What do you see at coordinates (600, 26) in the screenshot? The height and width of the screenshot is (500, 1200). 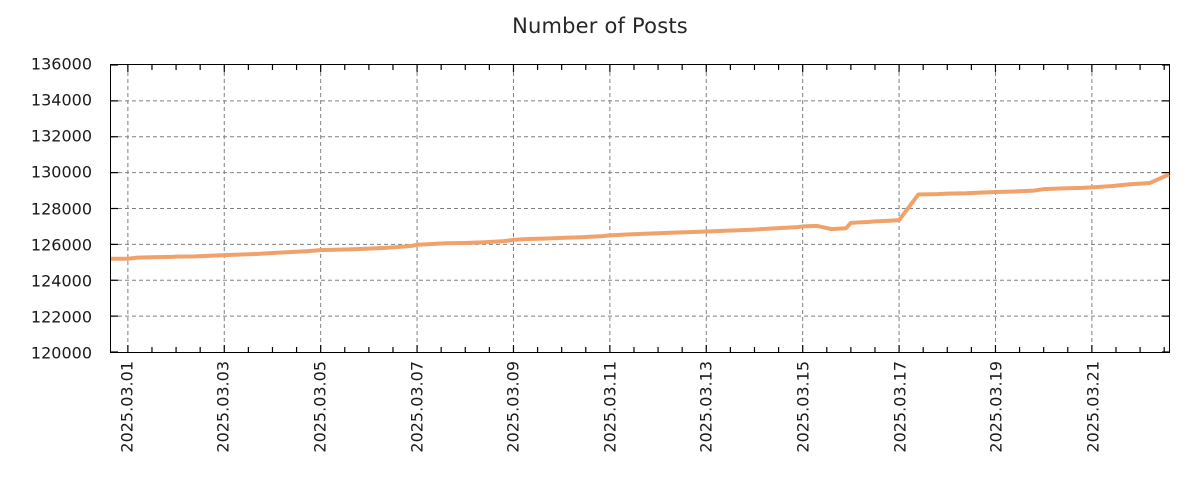 I see `chart-title: Number of Posts` at bounding box center [600, 26].